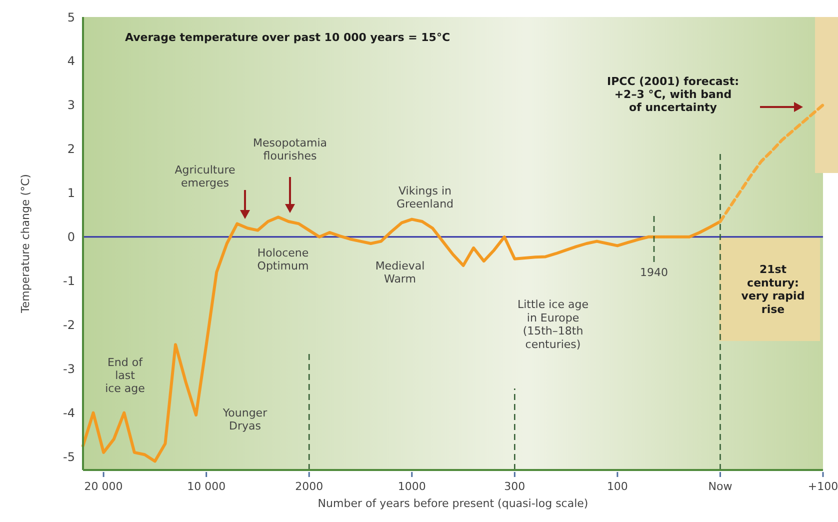 The height and width of the screenshot is (522, 838). What do you see at coordinates (287, 37) in the screenshot?
I see `annotation: Average temperature over past 10 000 years = 15°C` at bounding box center [287, 37].